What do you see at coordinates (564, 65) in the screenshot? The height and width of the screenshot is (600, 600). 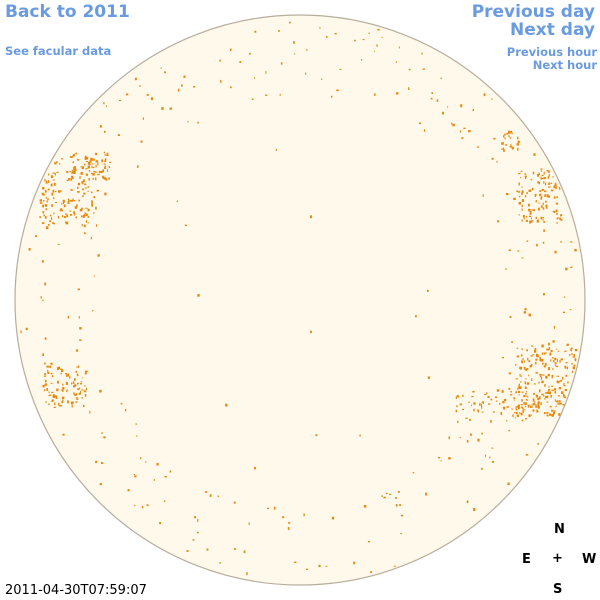 I see `next-hour-link: Next hour` at bounding box center [564, 65].